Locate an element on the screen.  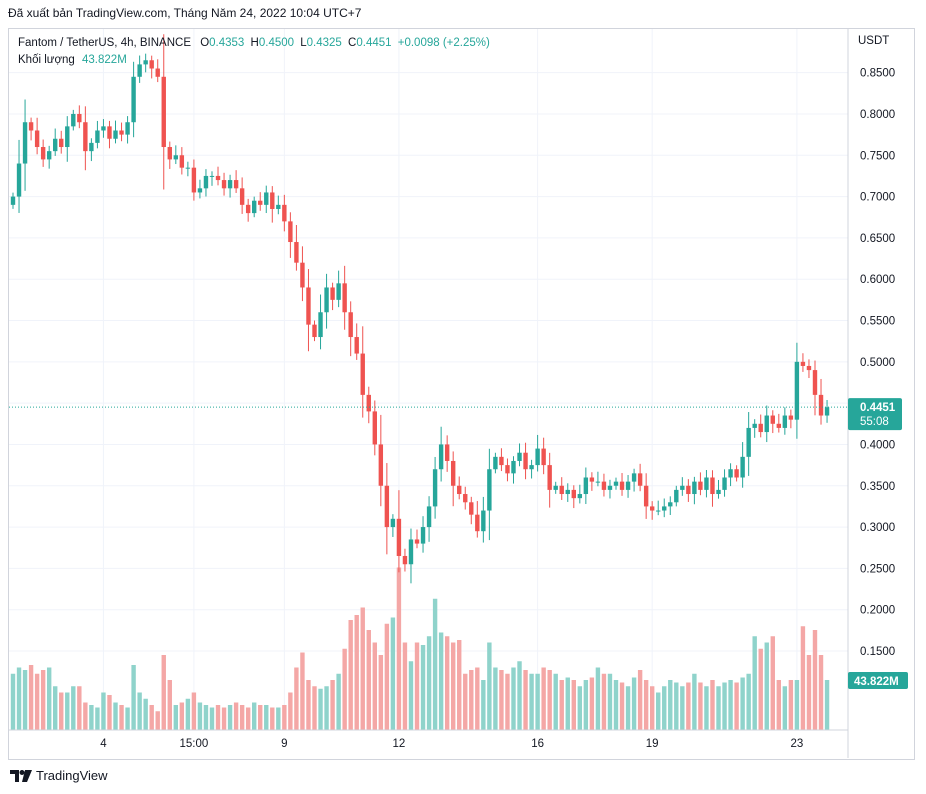
y-tick-label: 0.6500 is located at coordinates (877, 239).